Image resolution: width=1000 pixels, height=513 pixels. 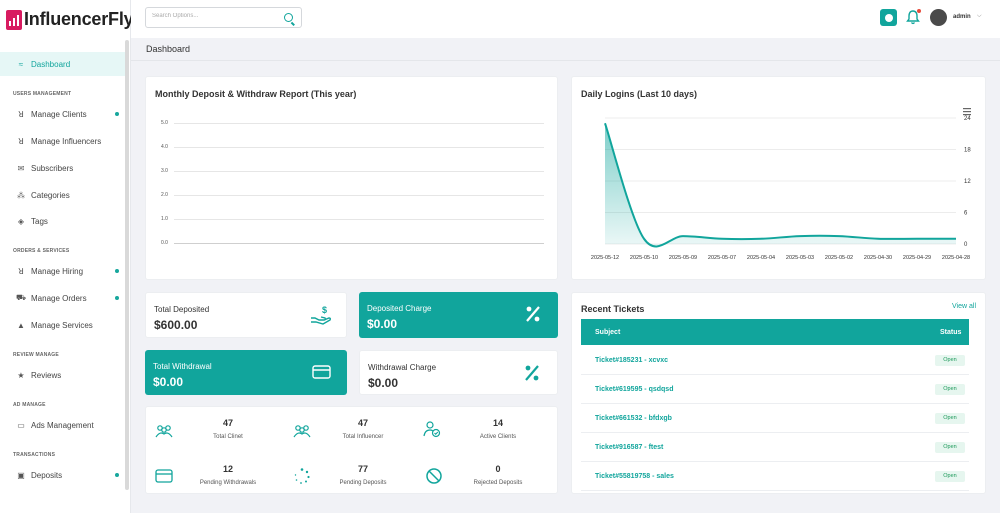 What do you see at coordinates (168, 49) in the screenshot?
I see `page-title: Dashboard` at bounding box center [168, 49].